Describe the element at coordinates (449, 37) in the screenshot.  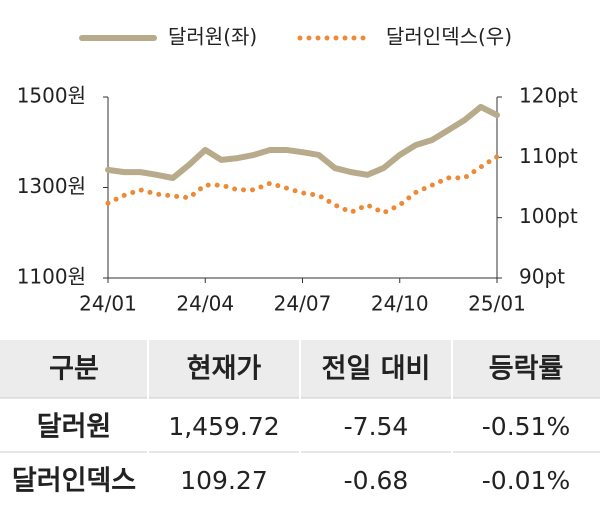
I see `legend-label: 달러인덱스(우)` at that location.